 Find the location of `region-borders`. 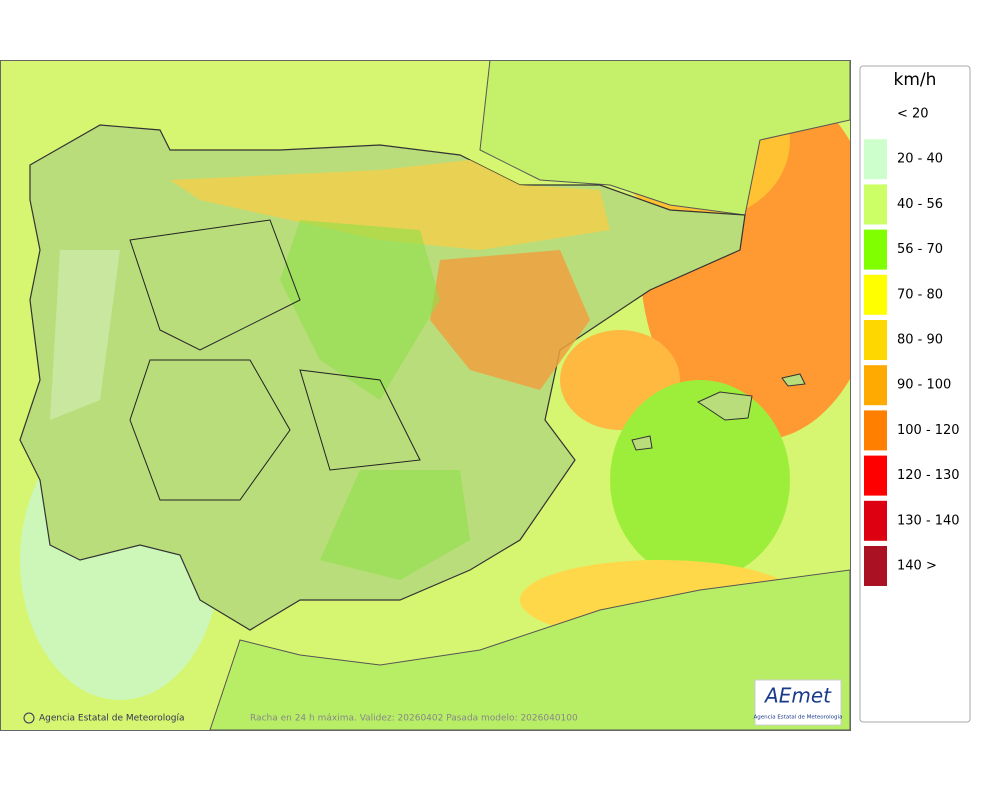

region-borders is located at coordinates (275, 360).